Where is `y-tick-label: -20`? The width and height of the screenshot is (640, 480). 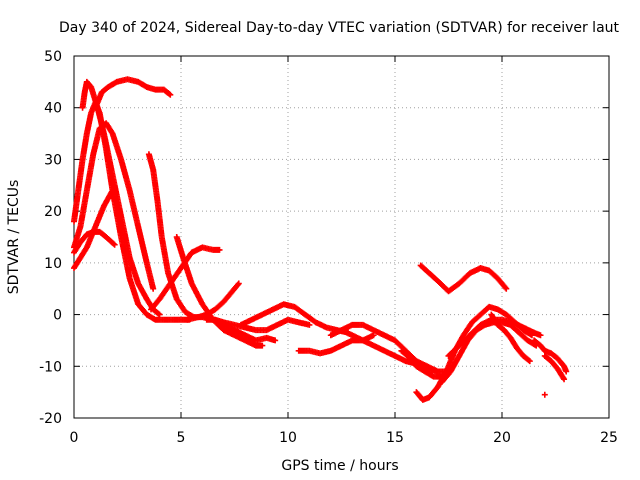 y-tick-label: -20 is located at coordinates (50, 419).